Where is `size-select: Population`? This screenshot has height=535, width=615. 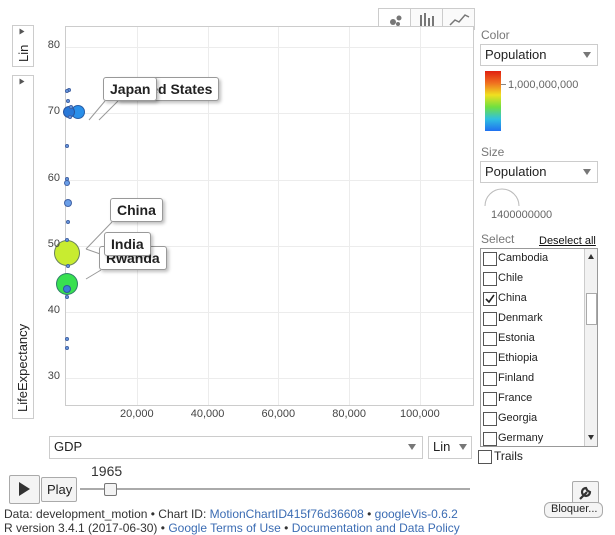 size-select: Population is located at coordinates (539, 172).